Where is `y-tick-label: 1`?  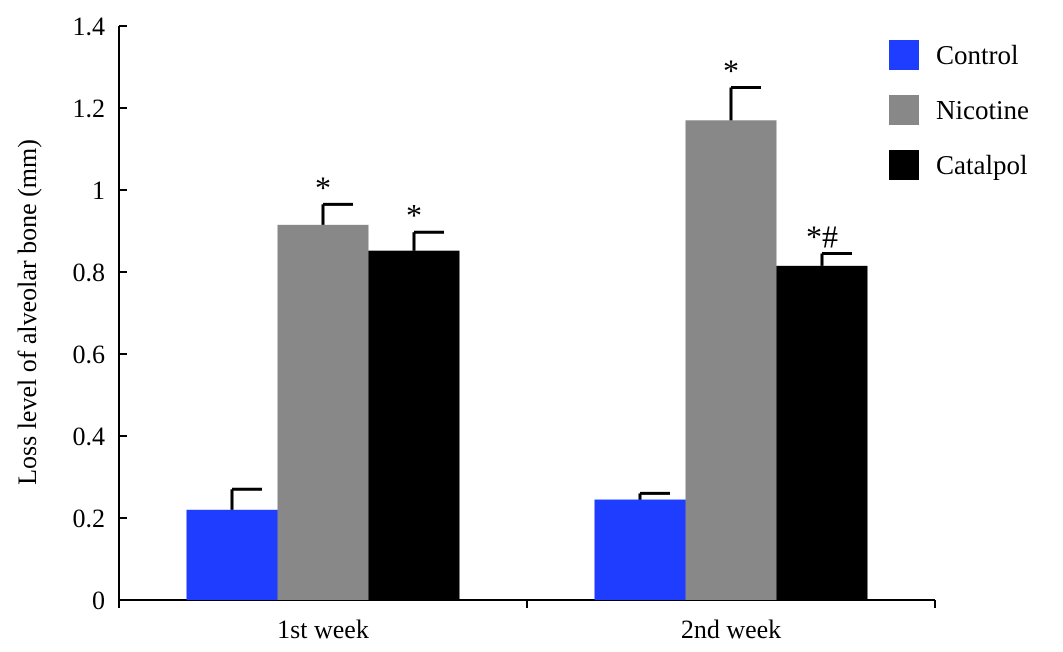
y-tick-label: 1 is located at coordinates (98, 190).